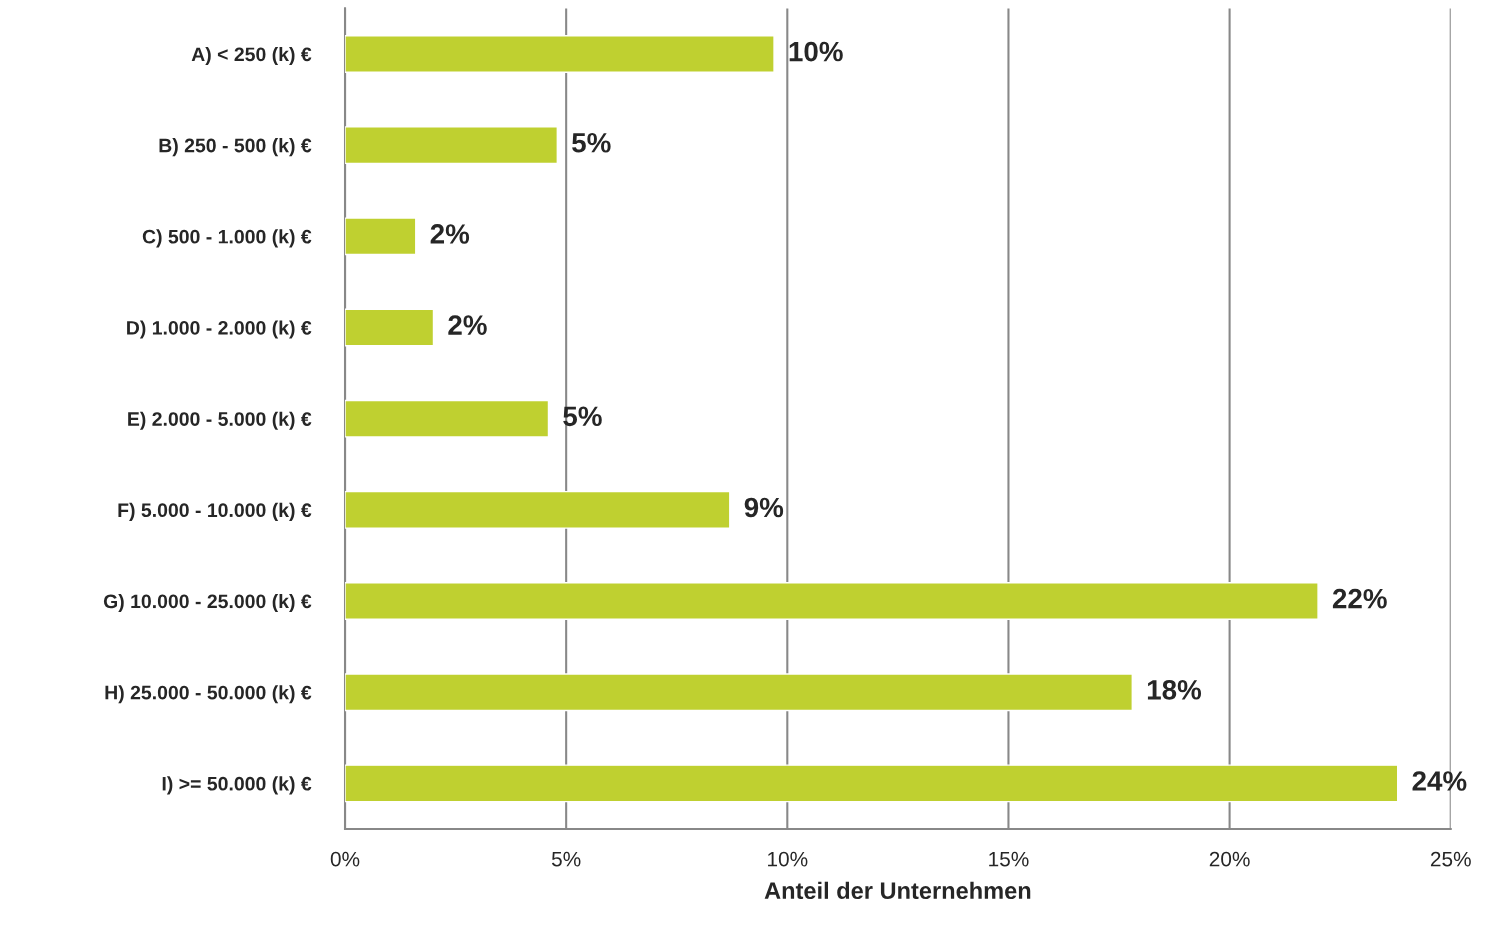 Image resolution: width=1491 pixels, height=931 pixels. I want to click on y-tick-label: F) 5.000 - 10.000 (k) €, so click(215, 511).